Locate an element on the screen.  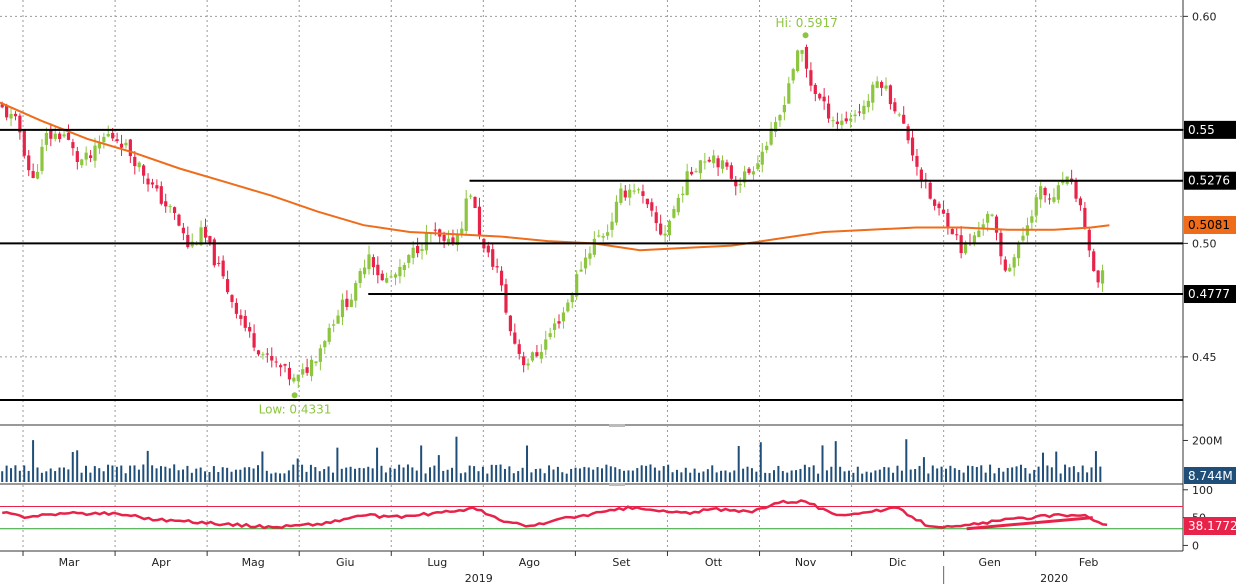
x-tick-label: Mar is located at coordinates (69, 562).